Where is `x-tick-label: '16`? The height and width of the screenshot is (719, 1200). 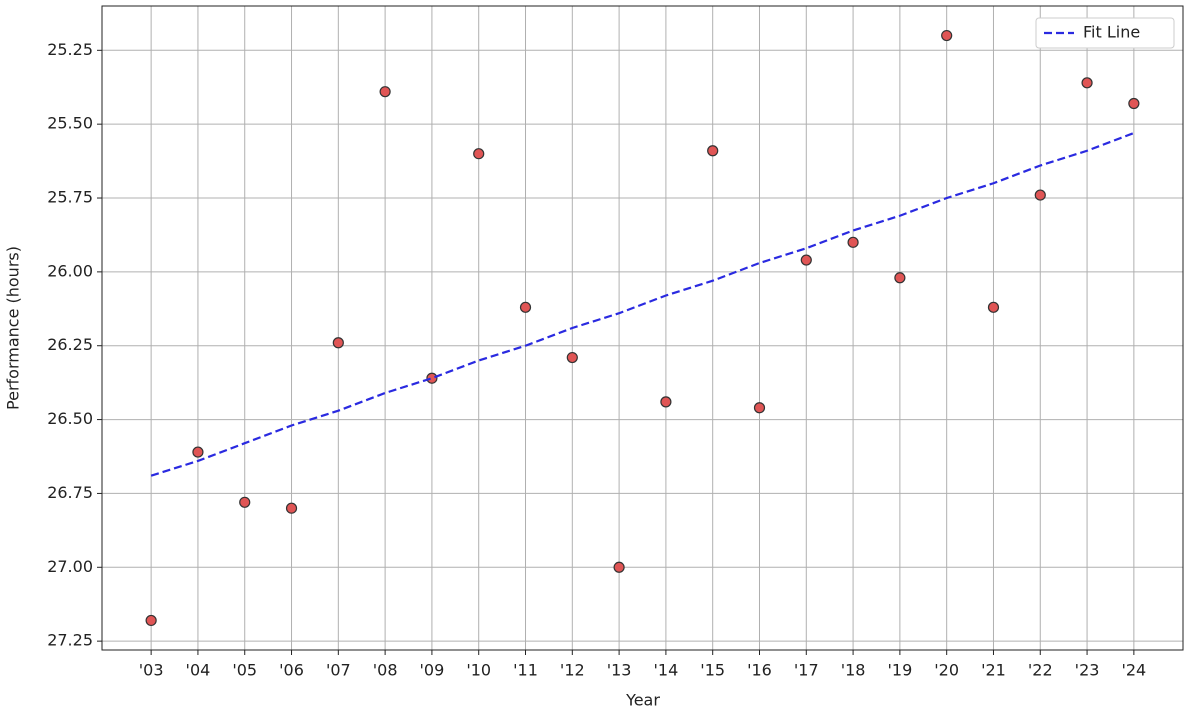 x-tick-label: '16 is located at coordinates (759, 670).